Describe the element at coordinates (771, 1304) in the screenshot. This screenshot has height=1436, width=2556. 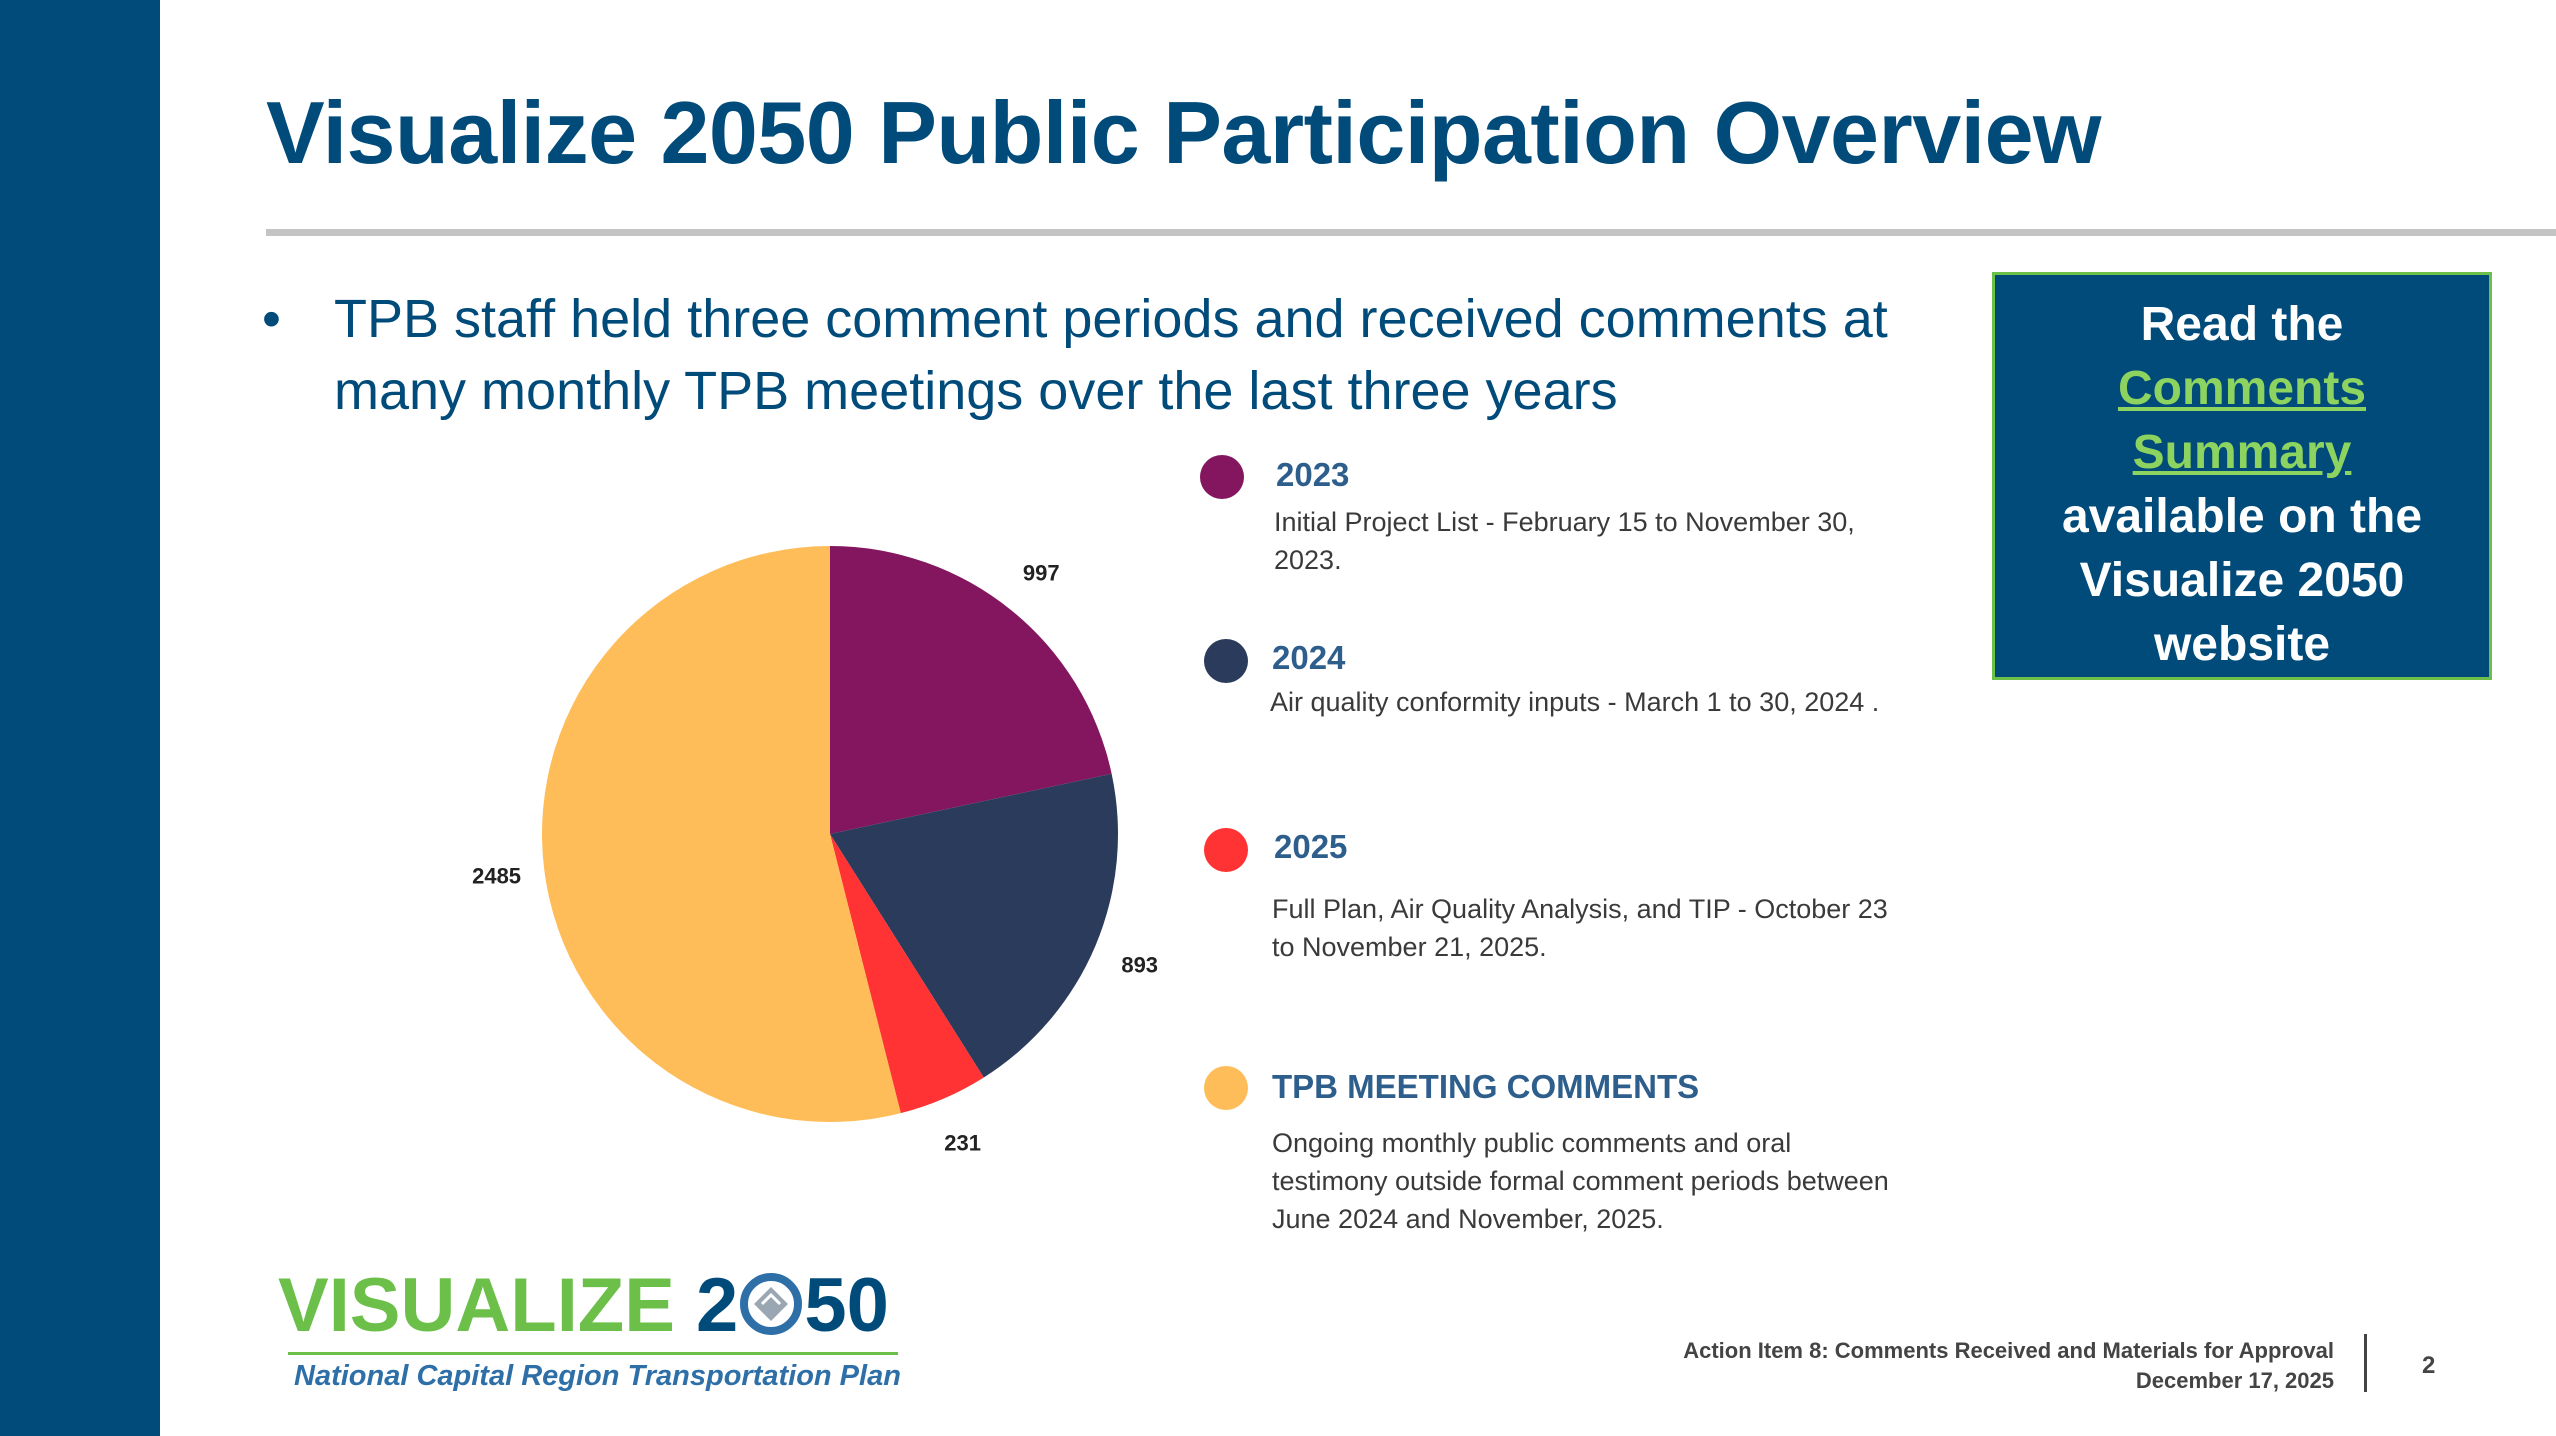
I see `logo-diamond-icon` at that location.